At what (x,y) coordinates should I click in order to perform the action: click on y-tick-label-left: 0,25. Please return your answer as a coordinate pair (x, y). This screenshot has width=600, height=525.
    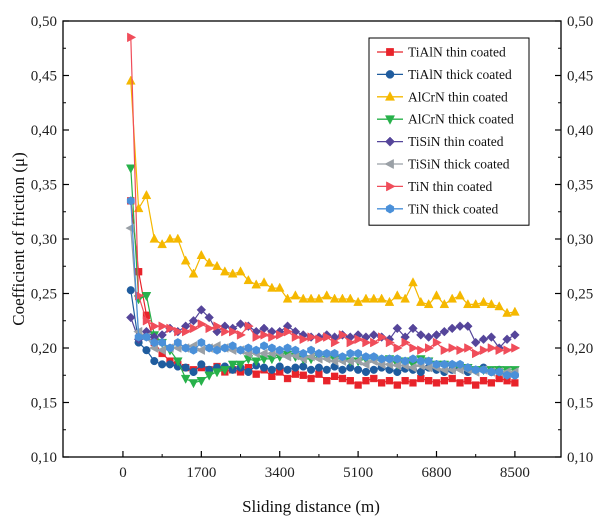
    Looking at the image, I should click on (44, 295).